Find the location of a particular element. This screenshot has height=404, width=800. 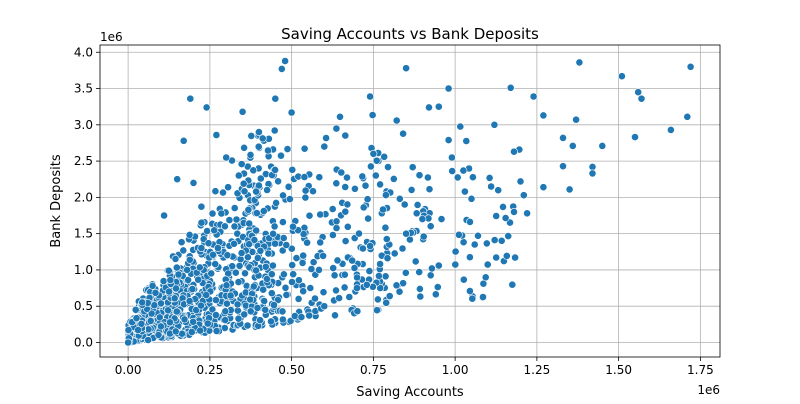

y-tick-label: 3.0 is located at coordinates (83, 125).